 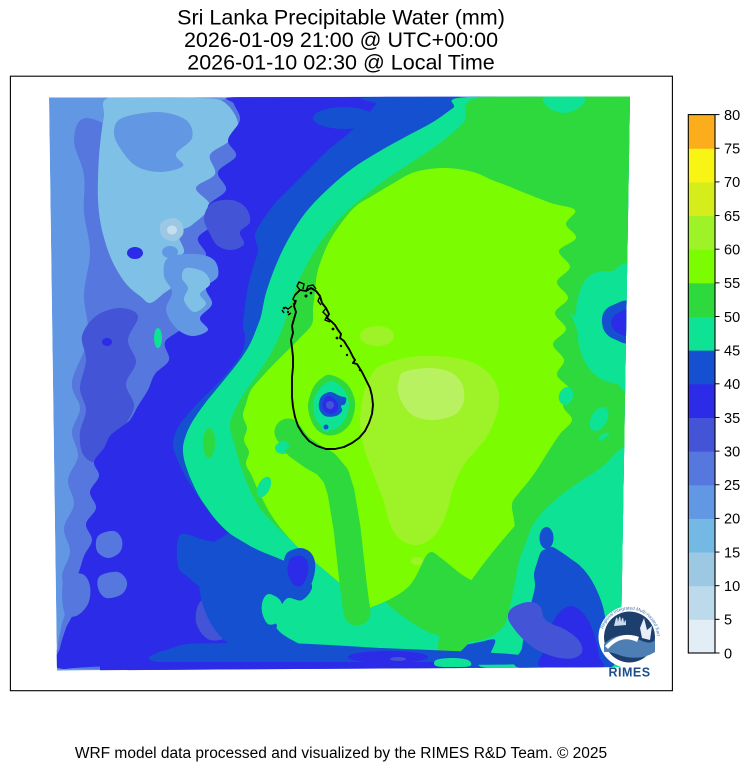 What do you see at coordinates (732, 520) in the screenshot?
I see `svg-text: 20` at bounding box center [732, 520].